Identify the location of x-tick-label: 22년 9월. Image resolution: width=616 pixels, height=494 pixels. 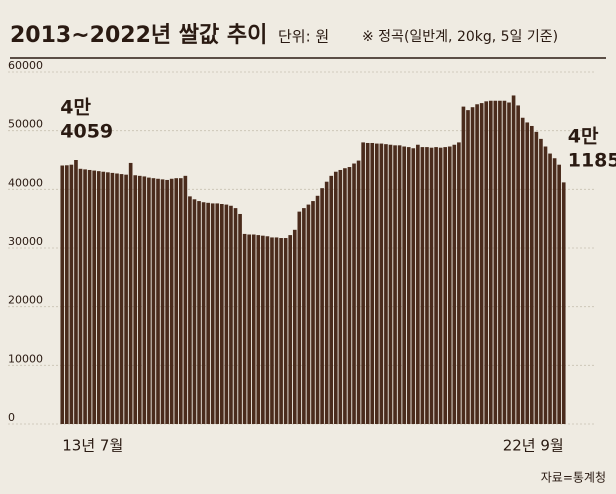
(533, 446).